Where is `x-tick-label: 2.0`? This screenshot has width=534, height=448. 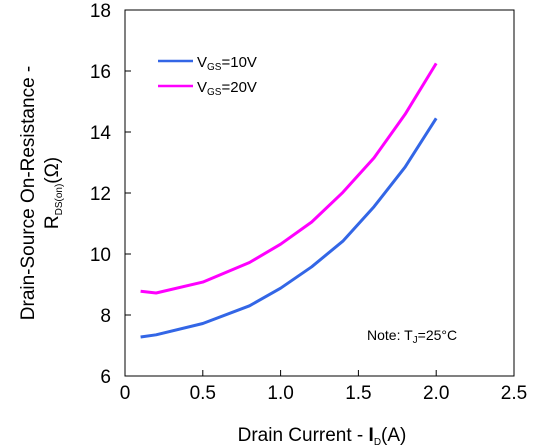
x-tick-label: 2.0 is located at coordinates (436, 393).